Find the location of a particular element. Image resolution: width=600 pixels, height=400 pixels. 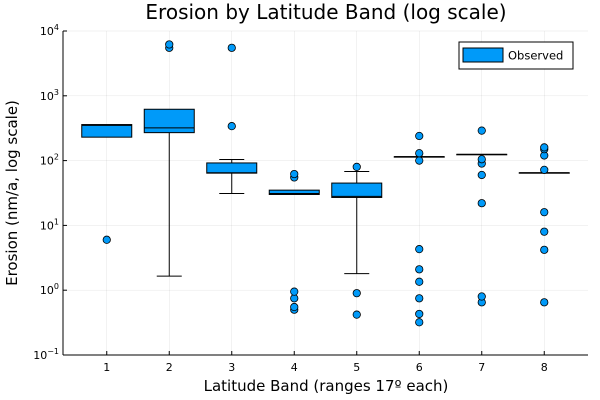

y-tick-label: 10⁻¹ is located at coordinates (46, 354).